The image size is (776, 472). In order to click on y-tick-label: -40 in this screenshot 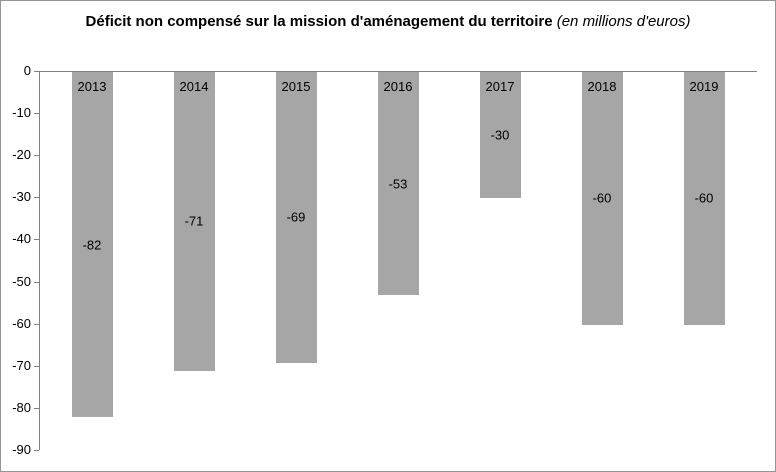, I will do `click(21, 239)`.